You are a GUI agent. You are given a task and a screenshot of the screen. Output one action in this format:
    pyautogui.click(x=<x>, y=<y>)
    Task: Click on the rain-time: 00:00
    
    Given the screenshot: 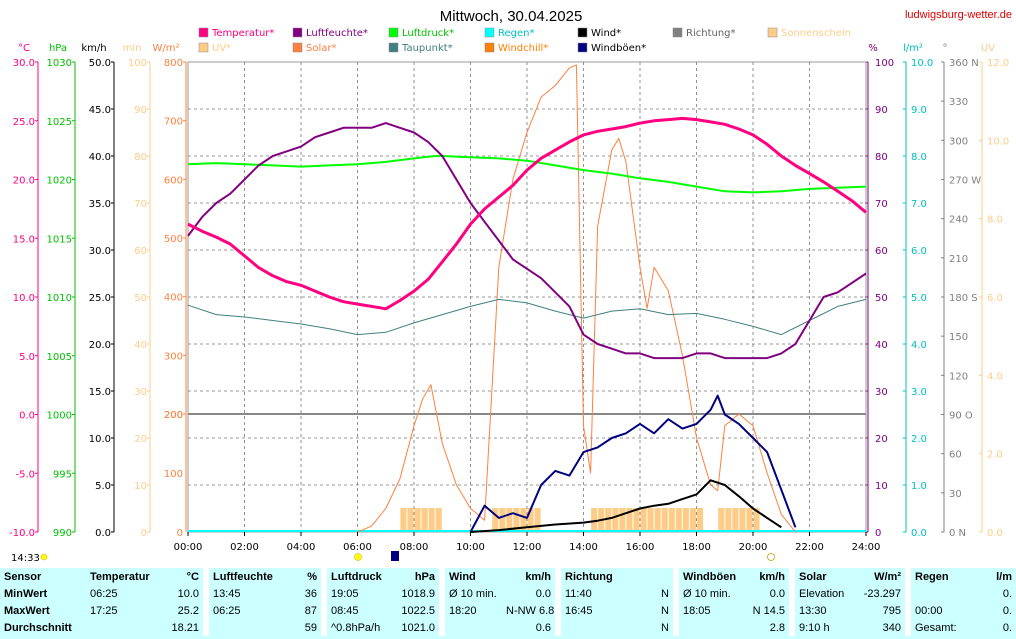 What is the action you would take?
    pyautogui.click(x=935, y=610)
    